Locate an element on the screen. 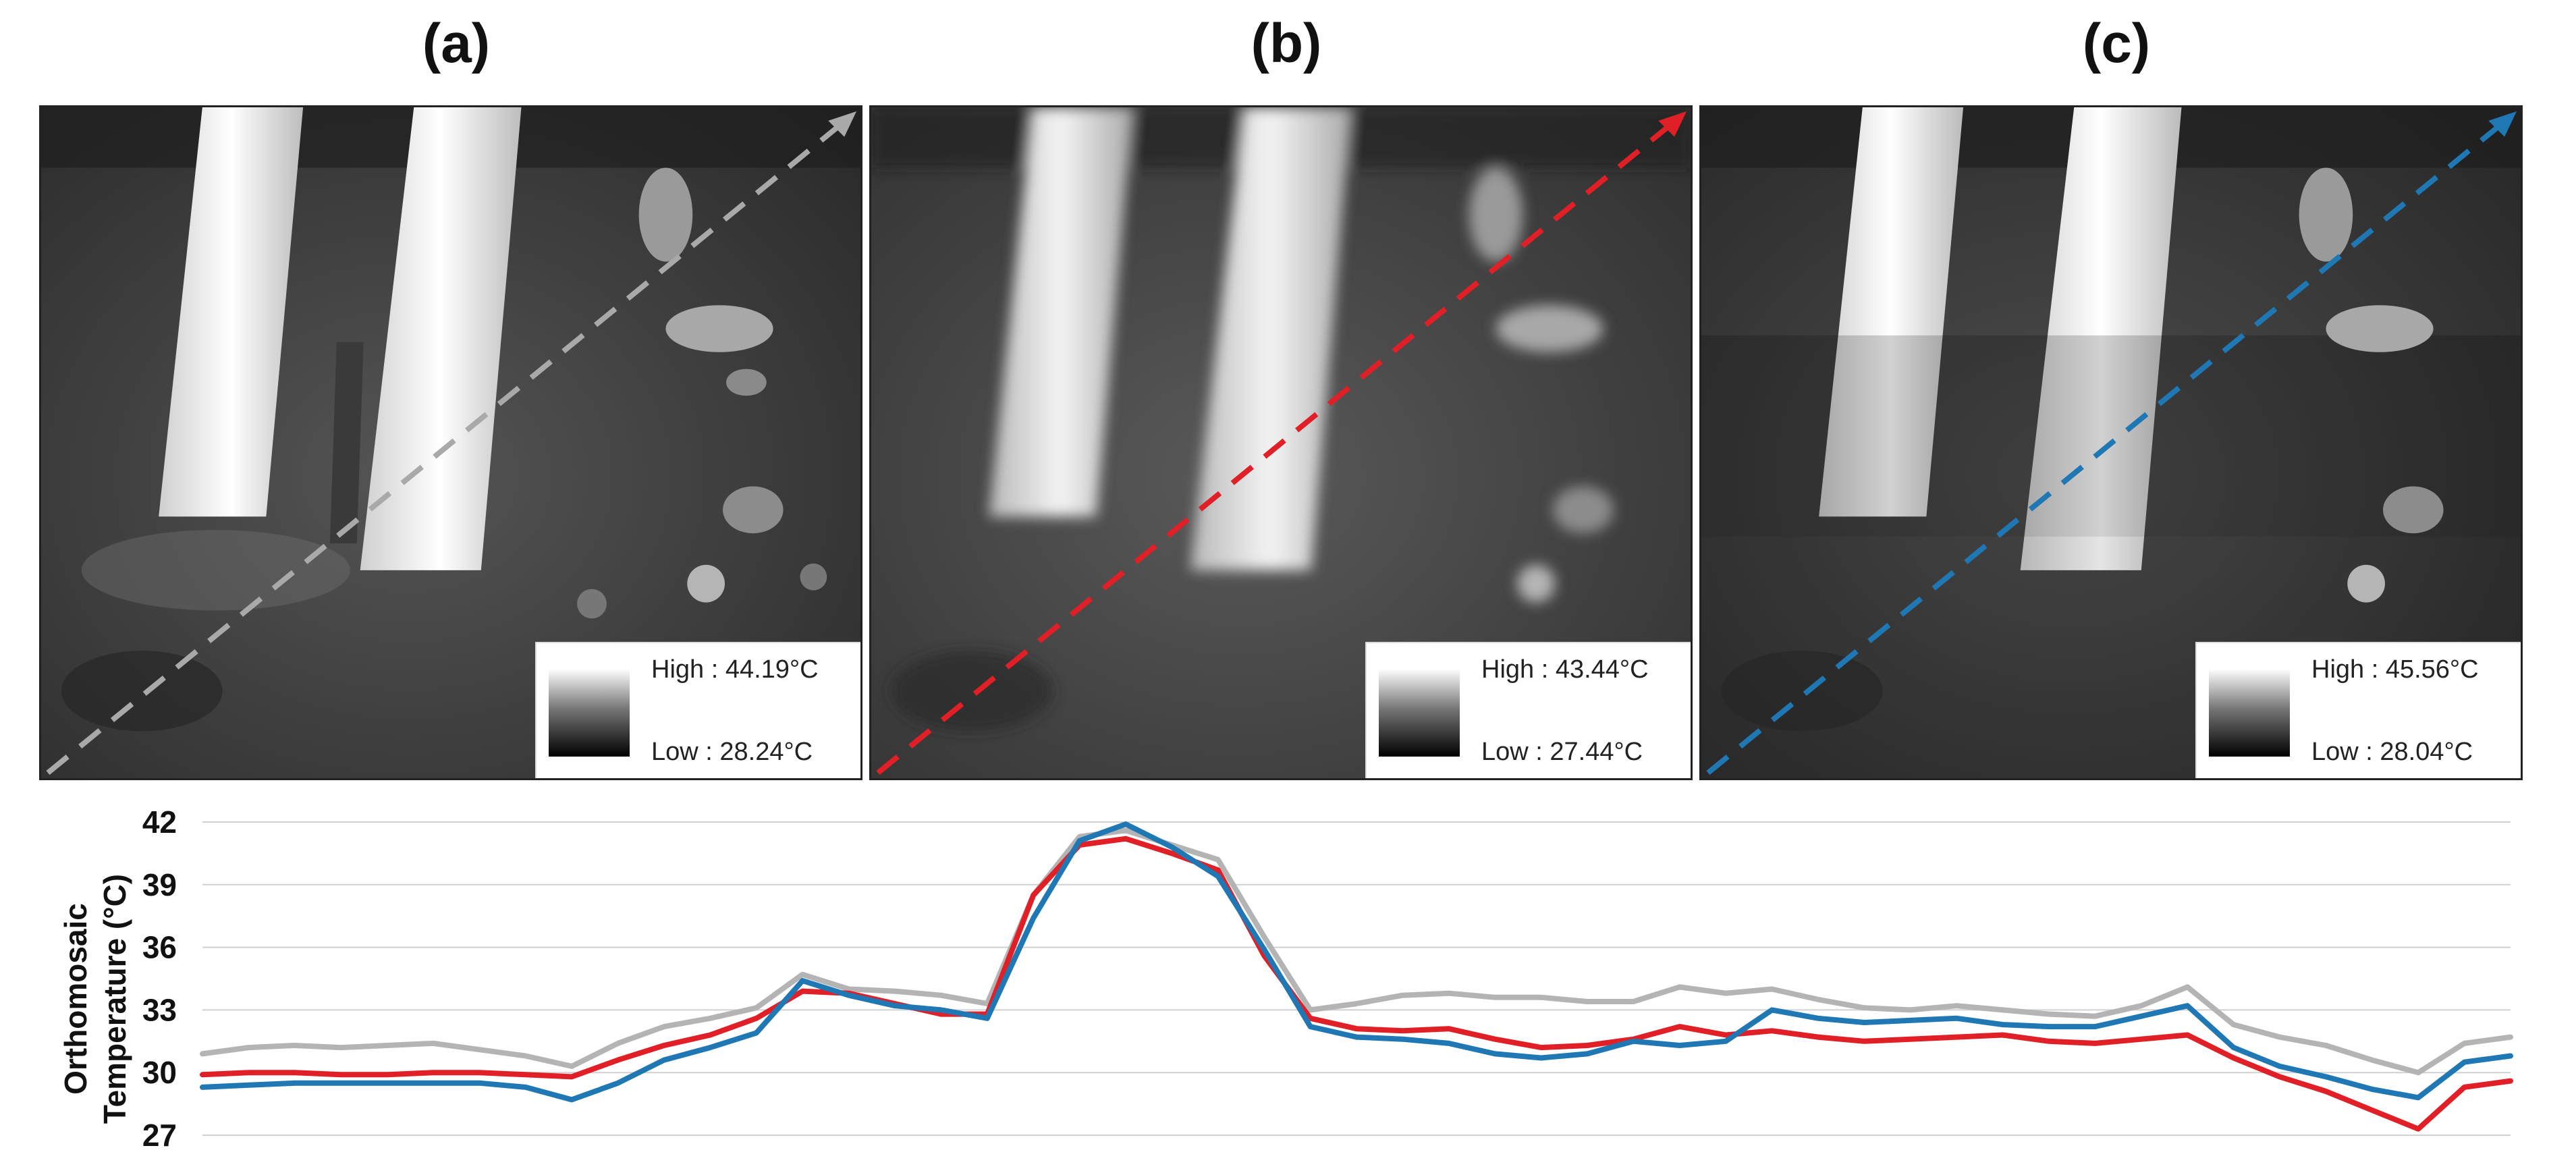  y-axis-ticks: 27 30 33 36 39 42 is located at coordinates (159, 979).